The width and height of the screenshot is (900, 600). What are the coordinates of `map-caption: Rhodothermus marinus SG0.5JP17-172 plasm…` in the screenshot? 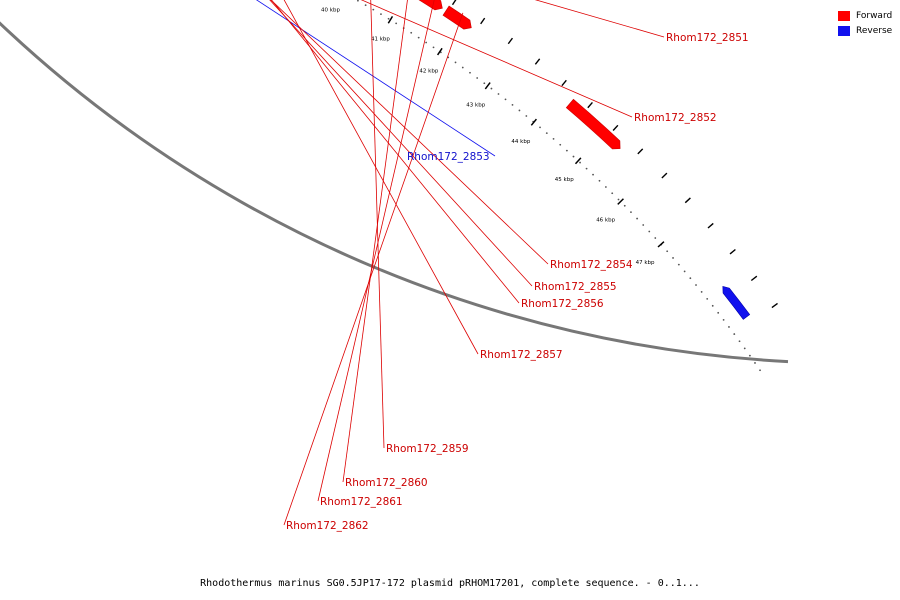 It's located at (450, 583).